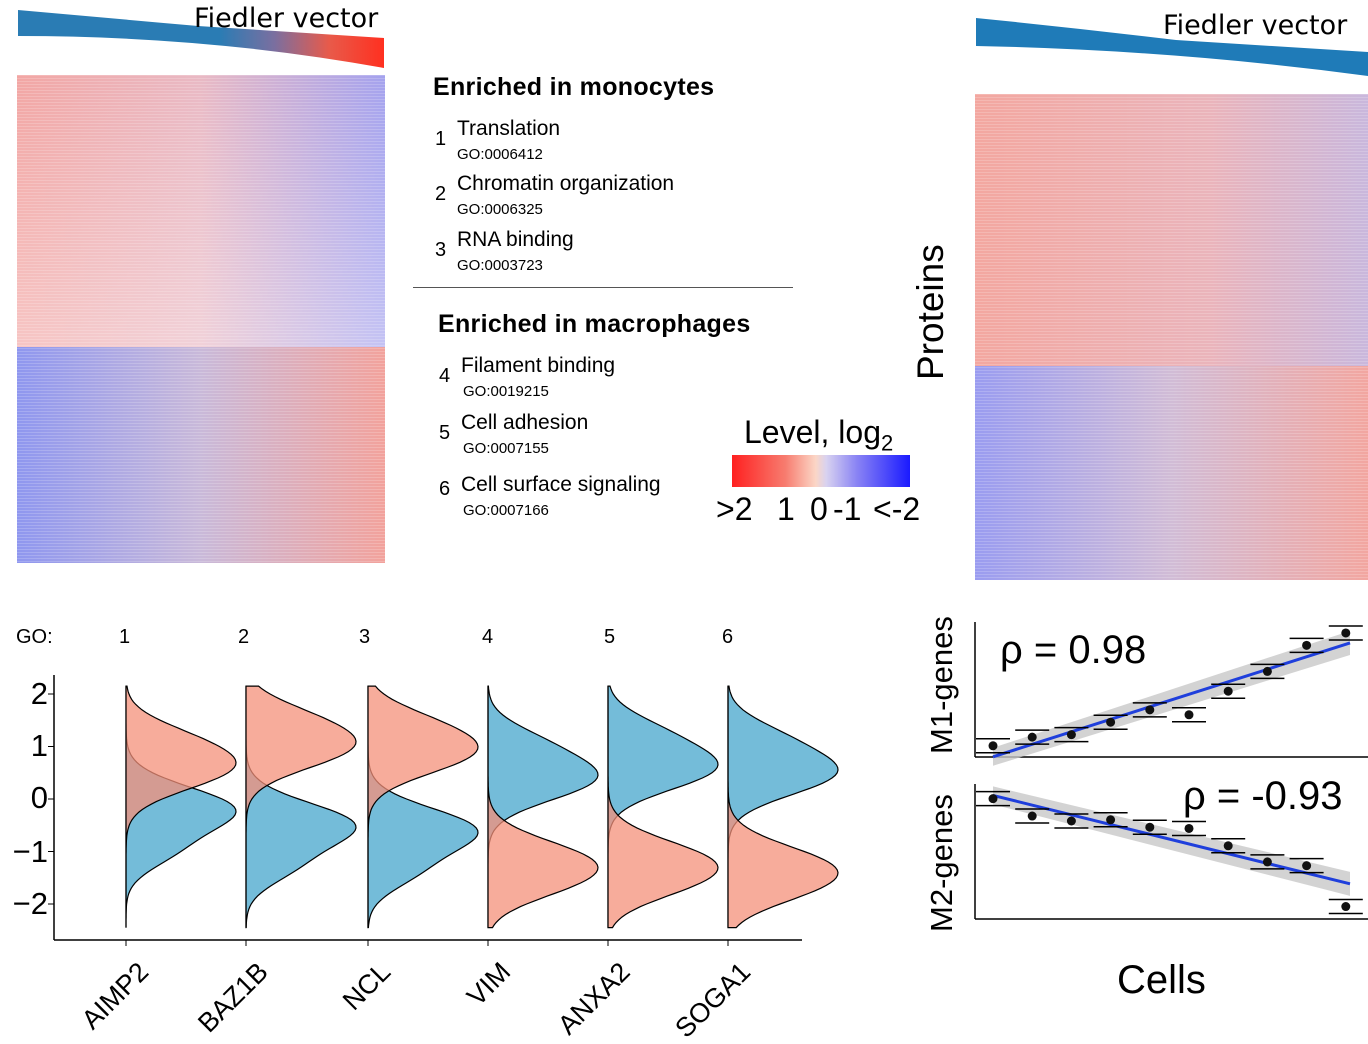 This screenshot has width=1368, height=1044. What do you see at coordinates (574, 87) in the screenshot?
I see `monocytes-heading: Enriched in monocytes` at bounding box center [574, 87].